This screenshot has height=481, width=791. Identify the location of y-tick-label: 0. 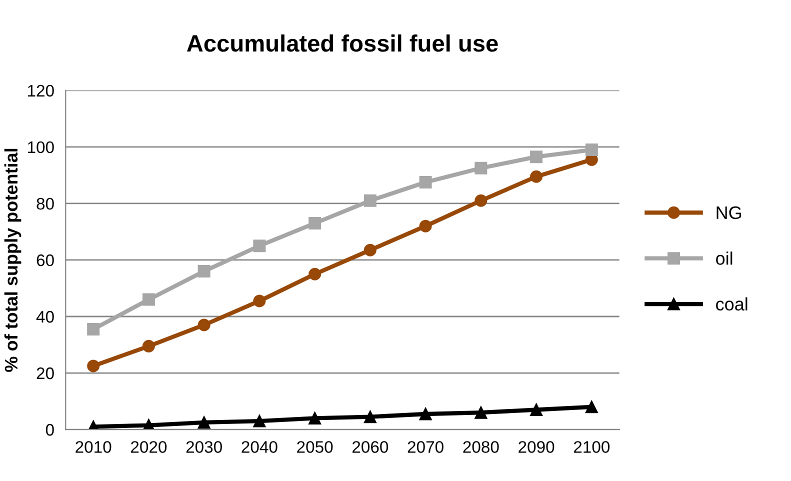
(50, 430).